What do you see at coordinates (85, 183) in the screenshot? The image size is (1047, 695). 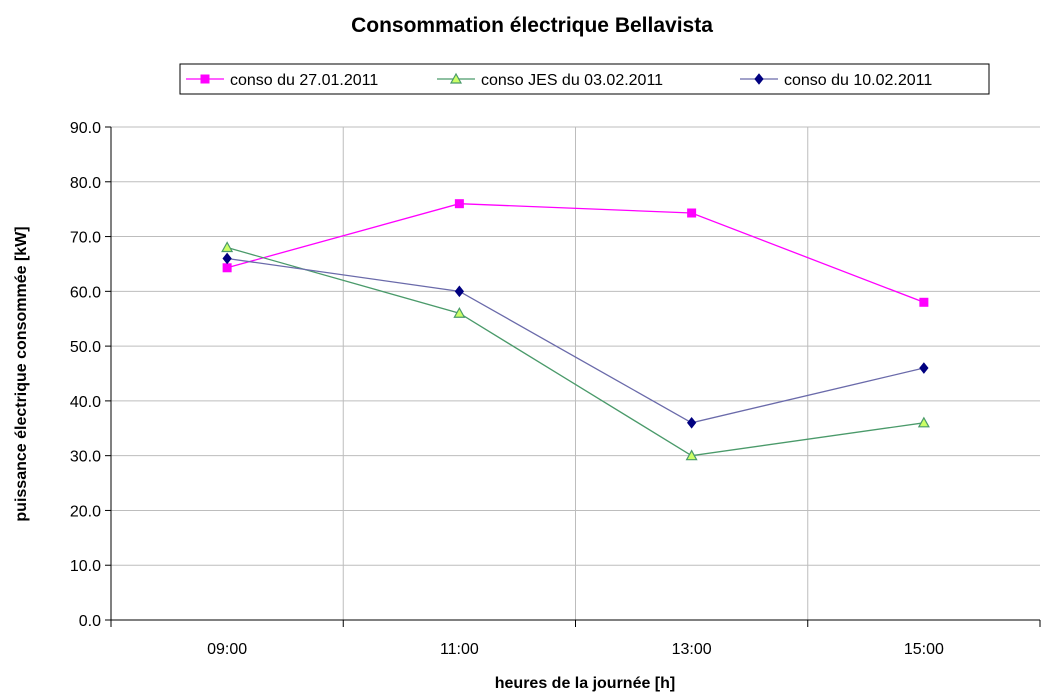 I see `y-tick-label: 80.0` at bounding box center [85, 183].